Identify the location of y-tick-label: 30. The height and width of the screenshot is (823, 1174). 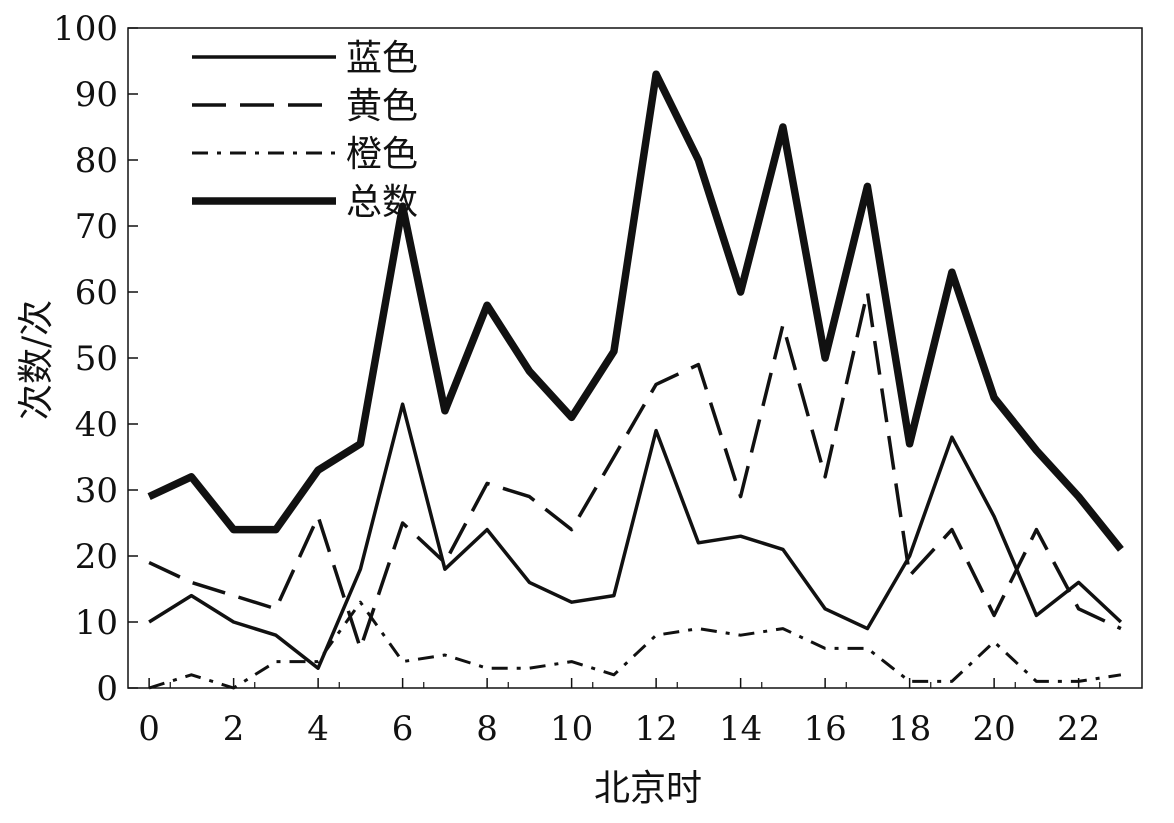
(96, 491).